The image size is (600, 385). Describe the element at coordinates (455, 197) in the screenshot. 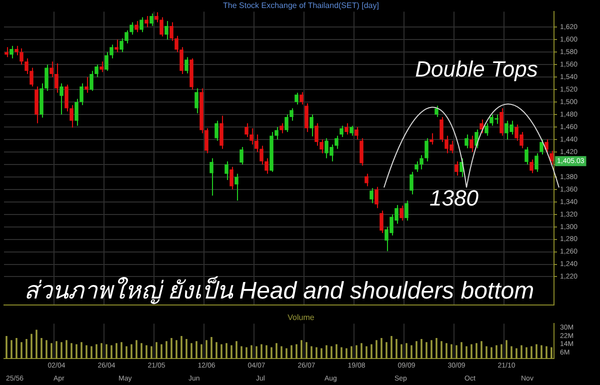

I see `annotation: 1380` at that location.